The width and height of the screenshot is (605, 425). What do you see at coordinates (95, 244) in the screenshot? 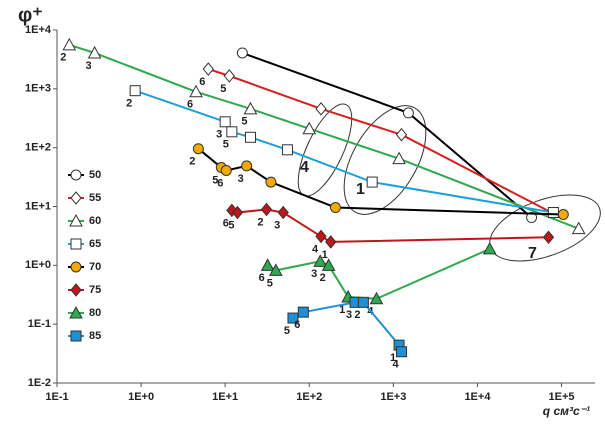
I see `legend-label: 65` at bounding box center [95, 244].